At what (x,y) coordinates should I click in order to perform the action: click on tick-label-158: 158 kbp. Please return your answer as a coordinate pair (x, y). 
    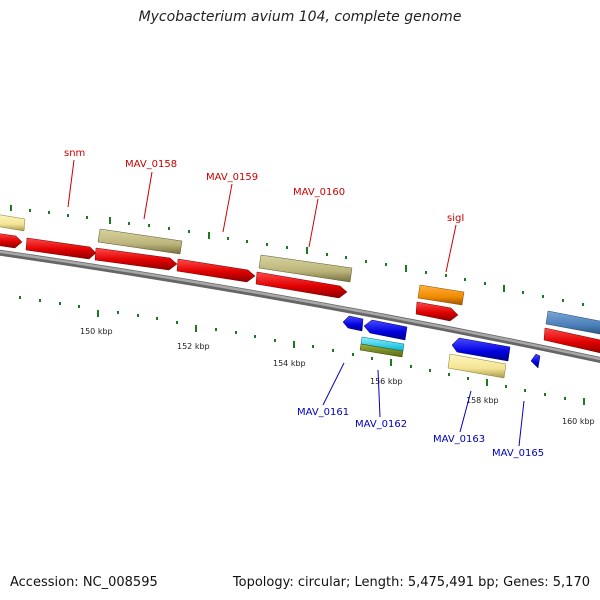
    Looking at the image, I should click on (482, 400).